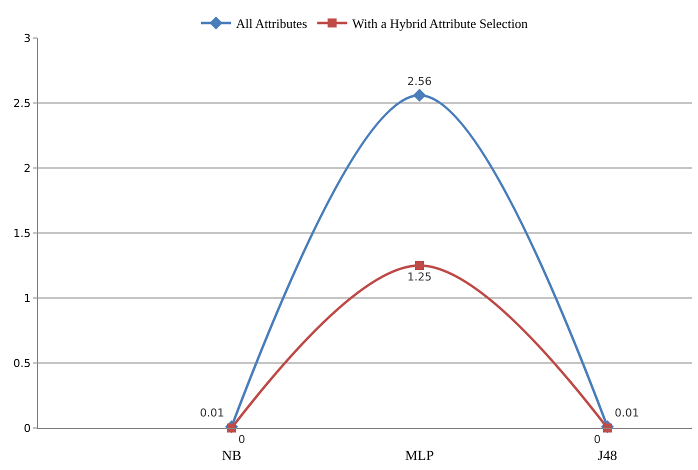  Describe the element at coordinates (608, 456) in the screenshot. I see `x-tick-label: J48` at that location.